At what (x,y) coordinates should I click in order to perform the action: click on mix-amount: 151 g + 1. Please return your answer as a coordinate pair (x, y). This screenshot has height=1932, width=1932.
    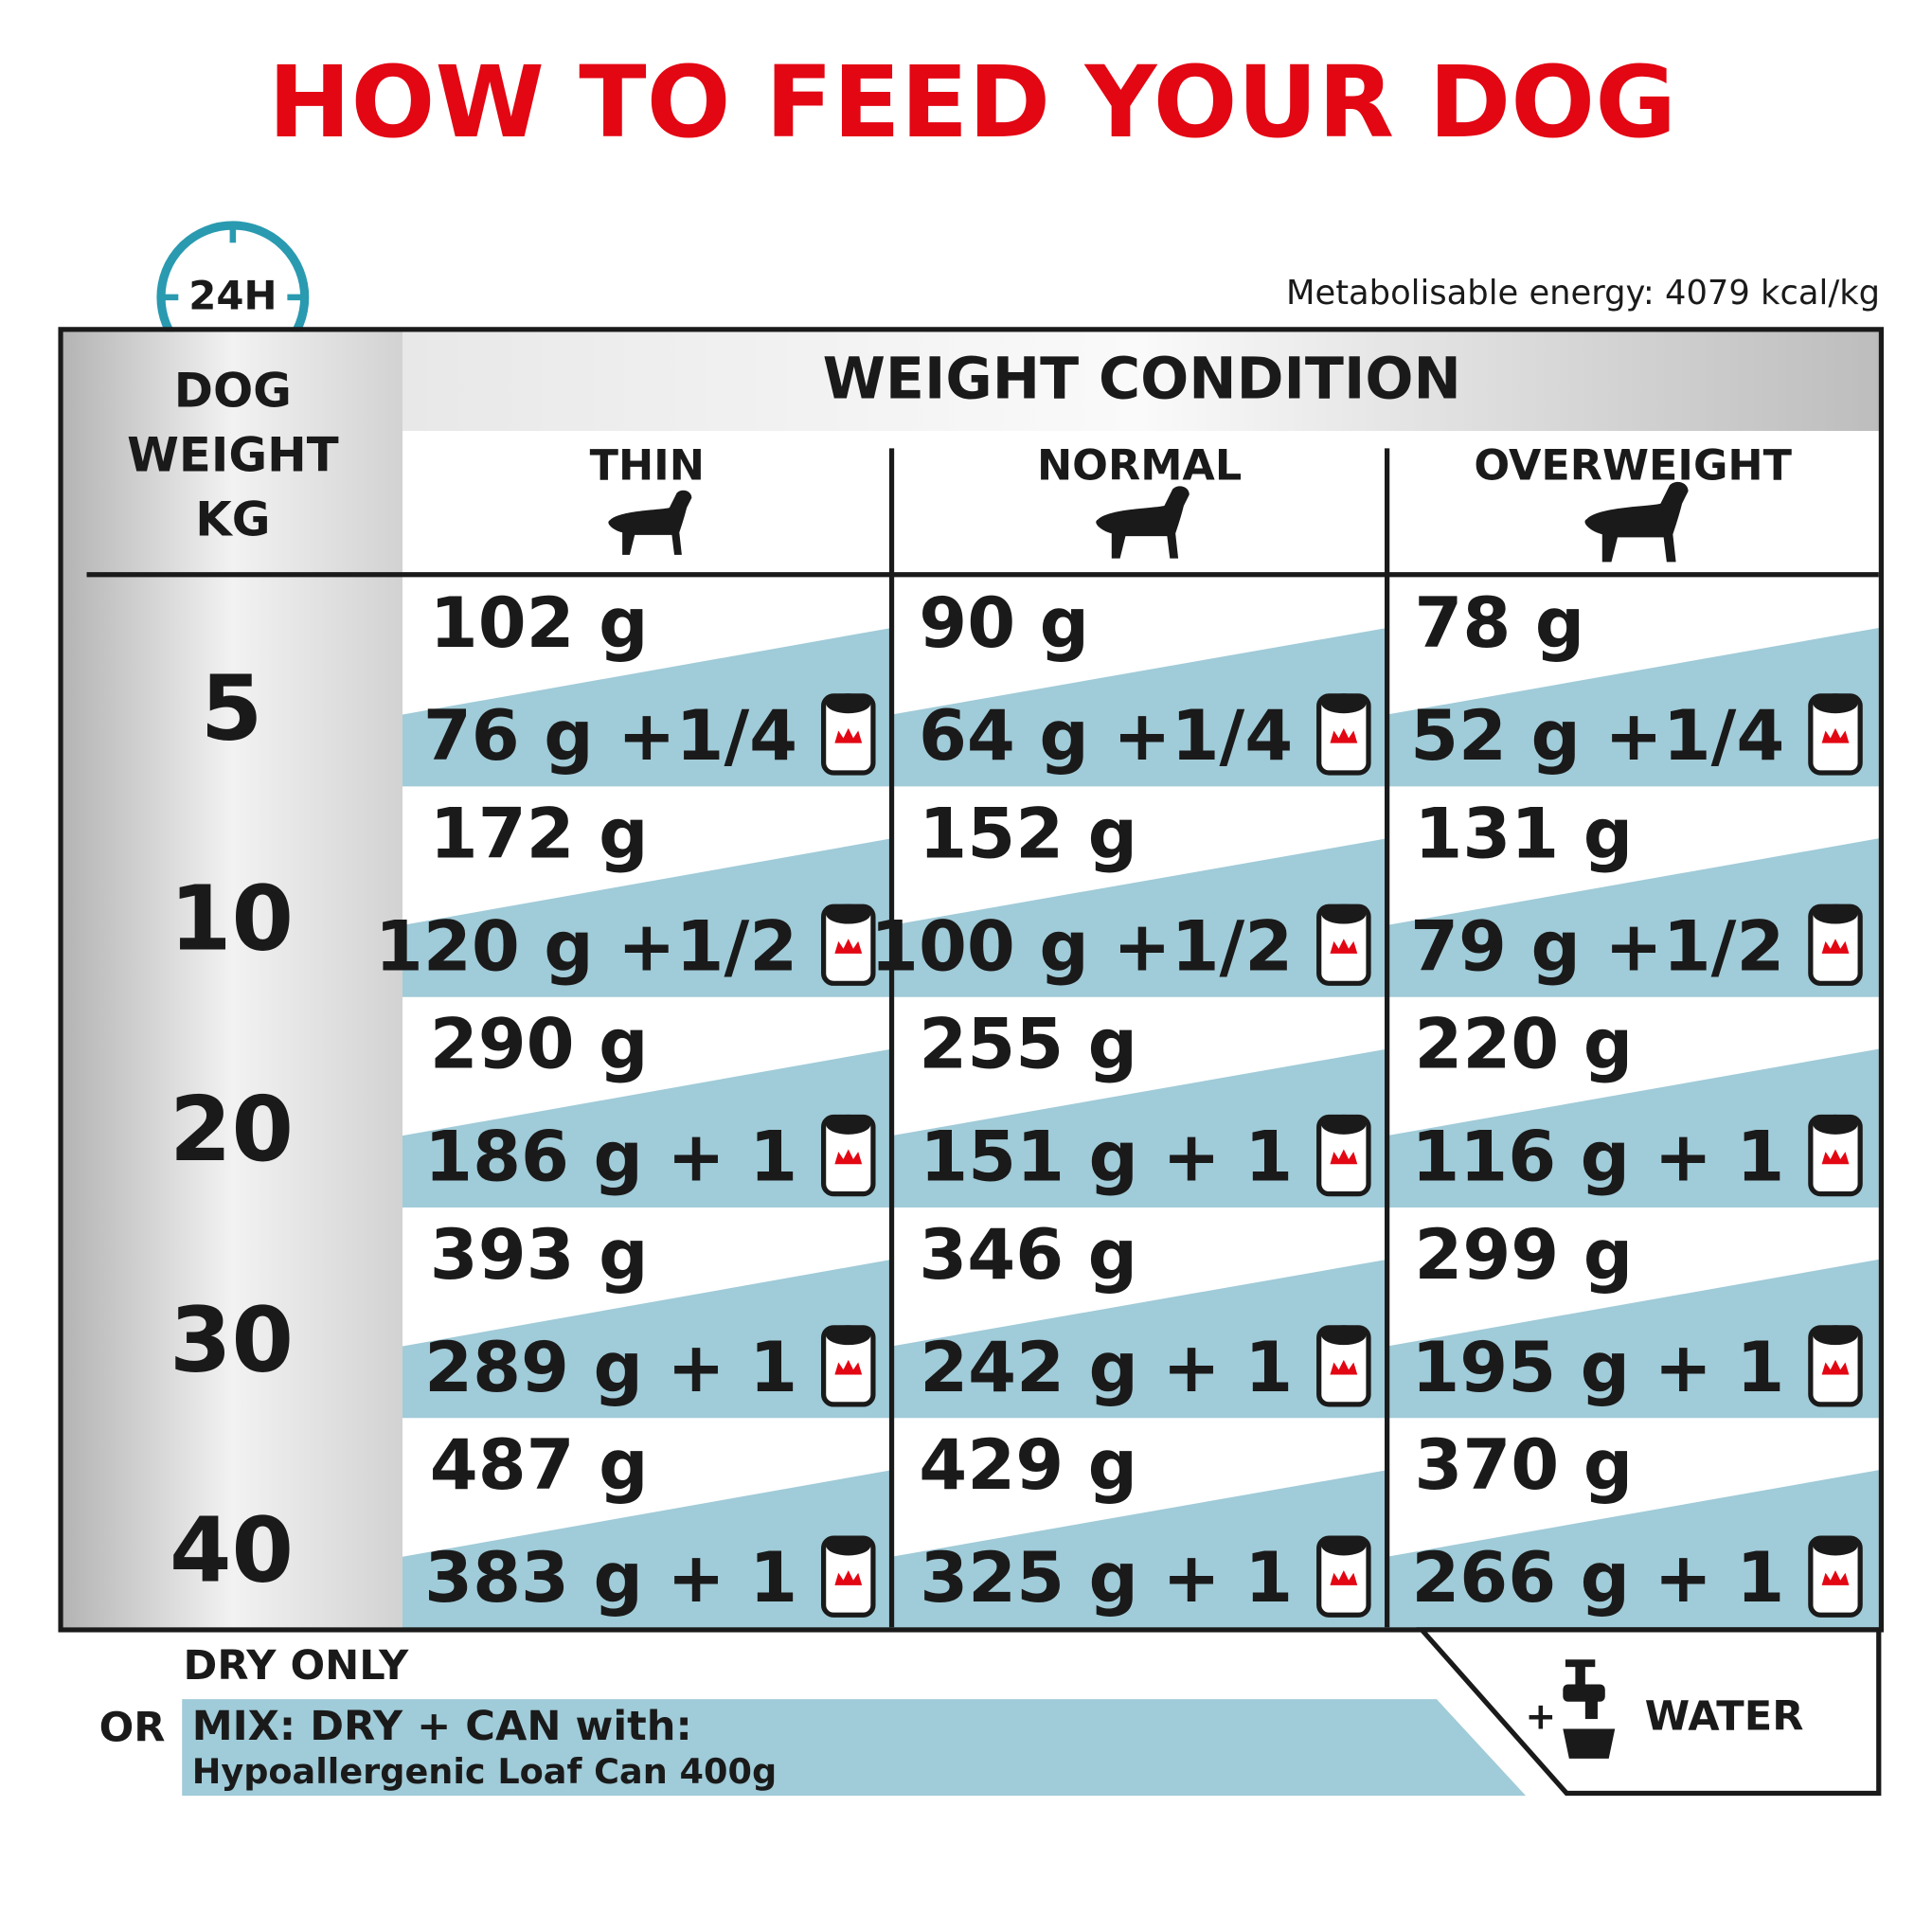
    Looking at the image, I should click on (1106, 1158).